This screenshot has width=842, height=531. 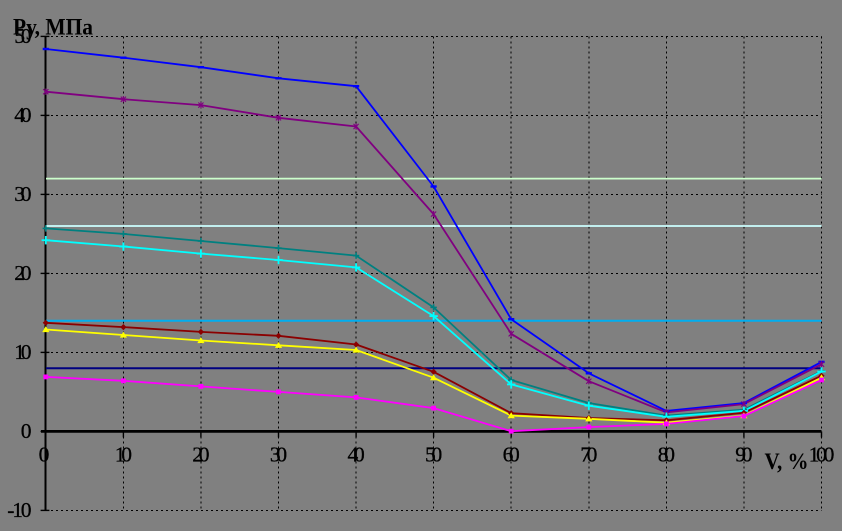 I want to click on svg-text: 100, so click(x=822, y=455).